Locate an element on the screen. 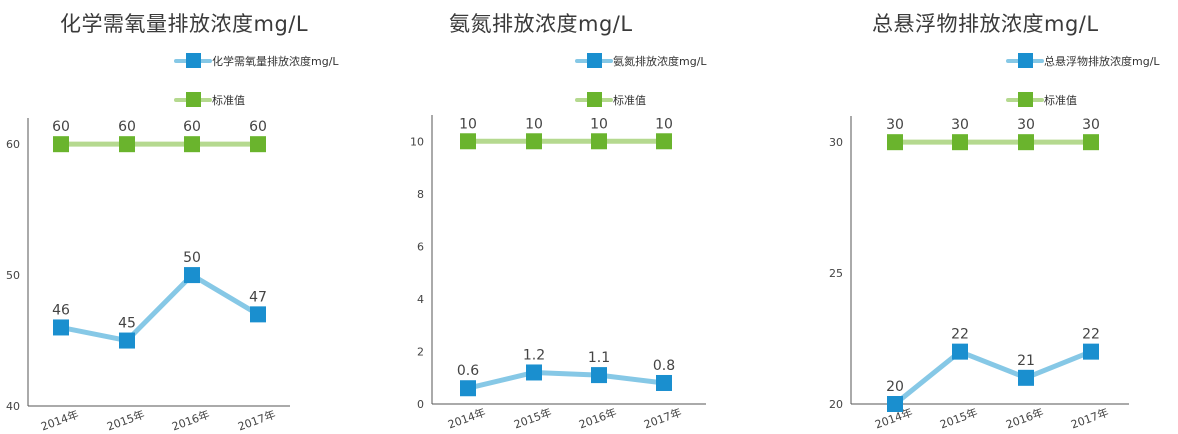 The image size is (1178, 434). legend-label: 化学需氧量排放浓度mg/L is located at coordinates (275, 61).